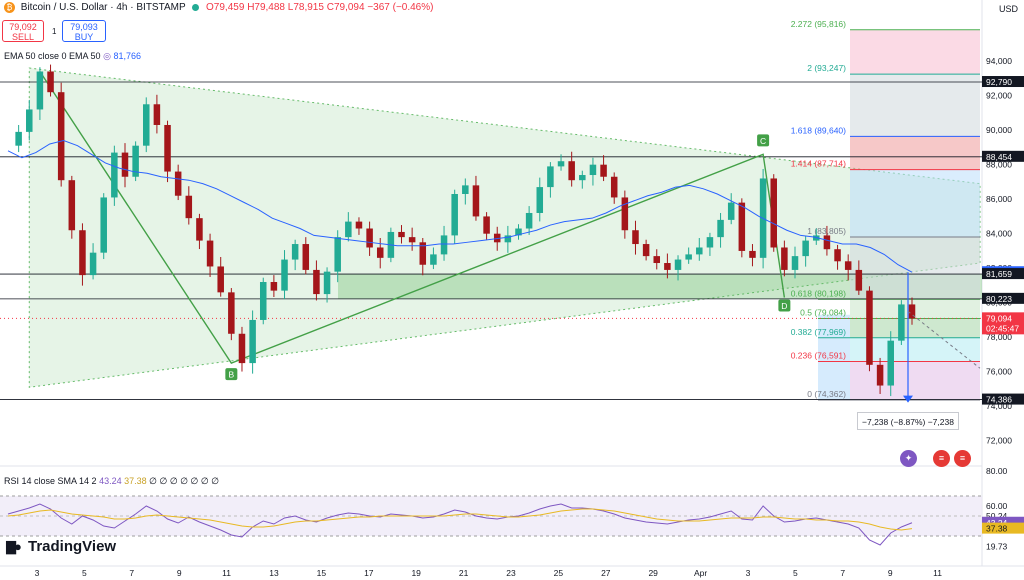 This screenshot has width=1024, height=580. I want to click on bitcoin-icon: ₿, so click(9, 7).